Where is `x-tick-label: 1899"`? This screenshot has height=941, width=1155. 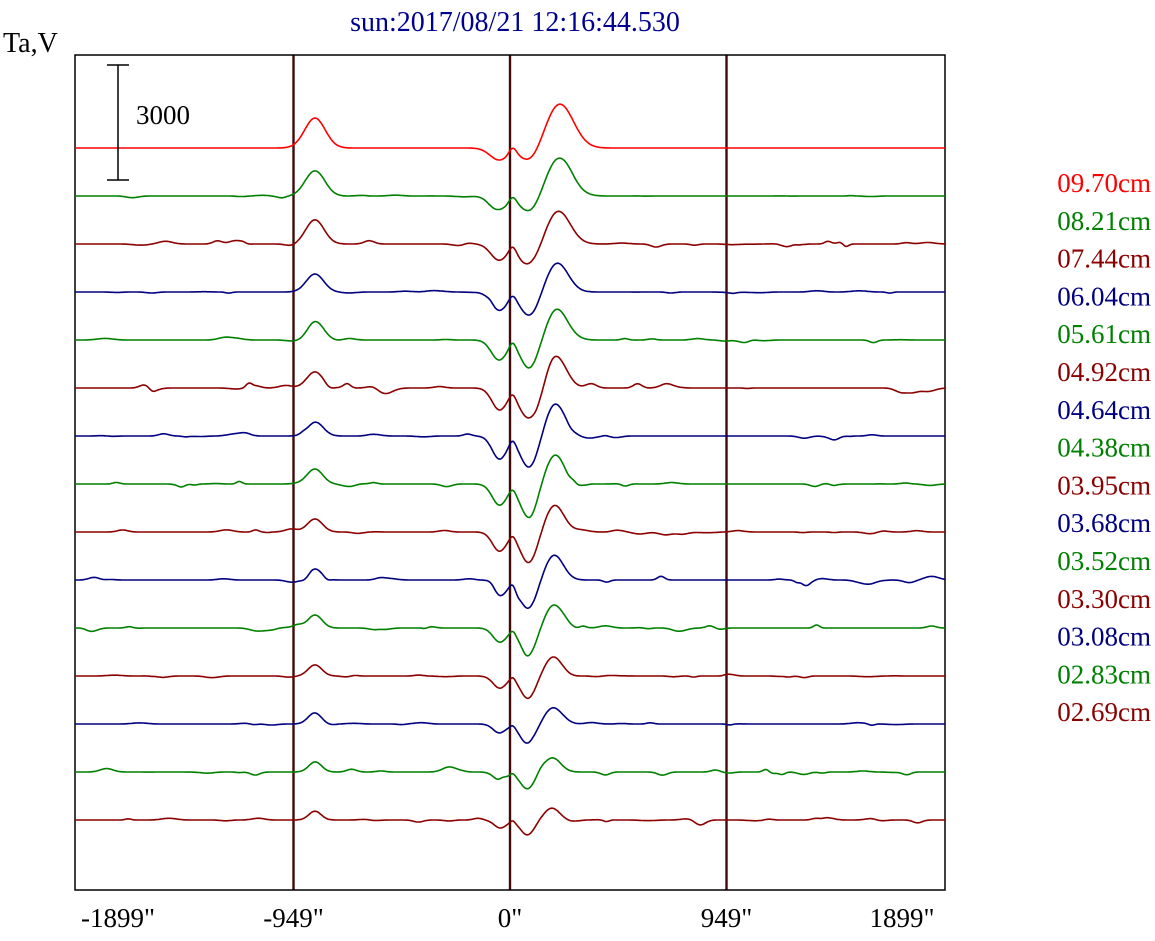 x-tick-label: 1899" is located at coordinates (901, 918).